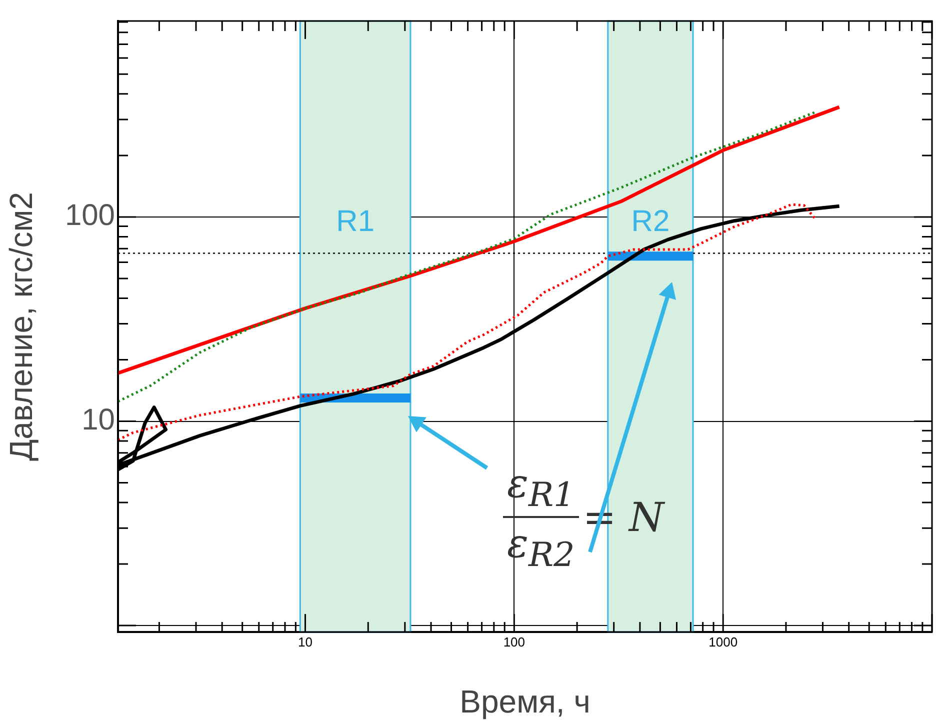 The image size is (949, 727). I want to click on x-tick-label: 1000, so click(723, 642).